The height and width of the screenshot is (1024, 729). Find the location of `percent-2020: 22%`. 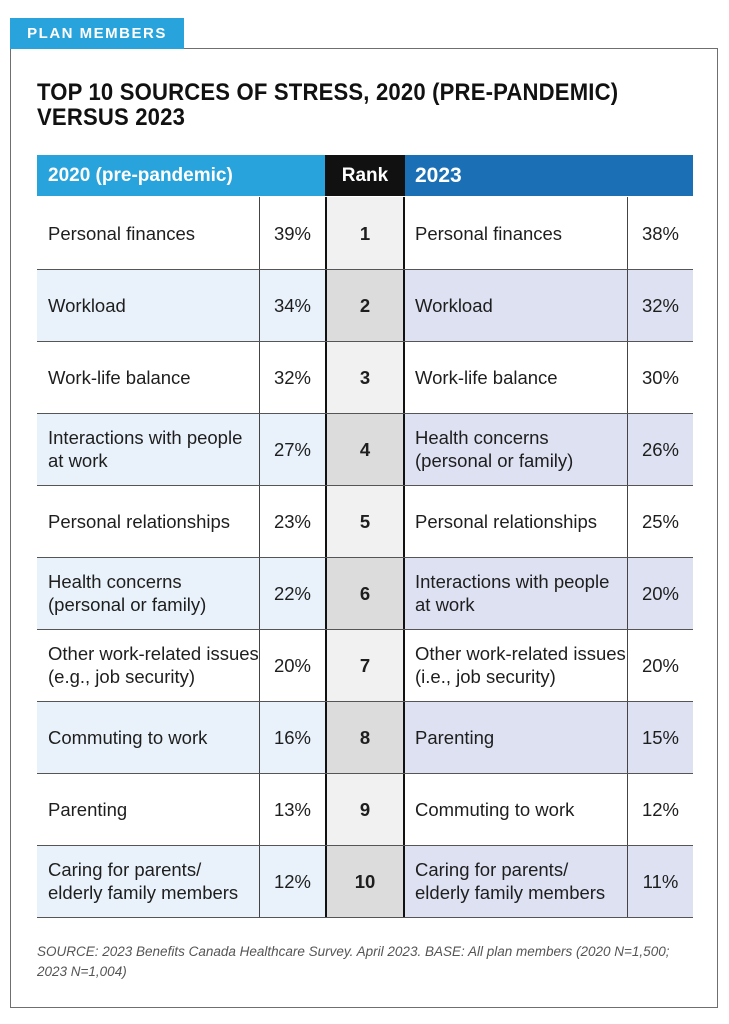

percent-2020: 22% is located at coordinates (292, 593).